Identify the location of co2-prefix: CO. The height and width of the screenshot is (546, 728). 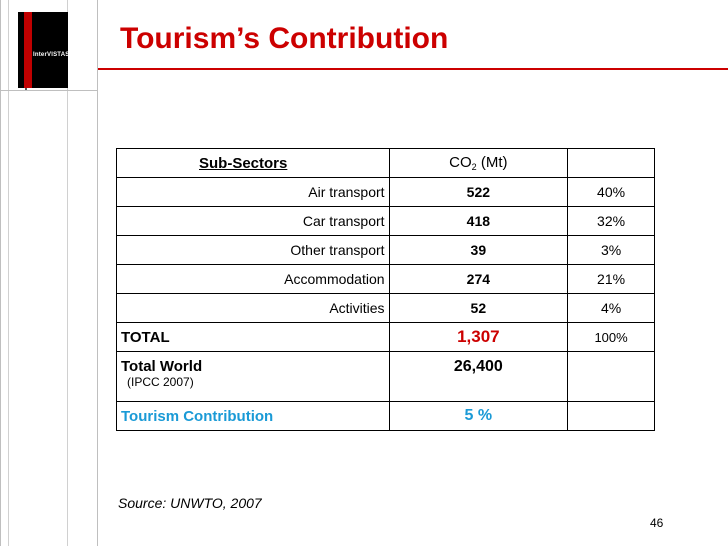
(460, 162).